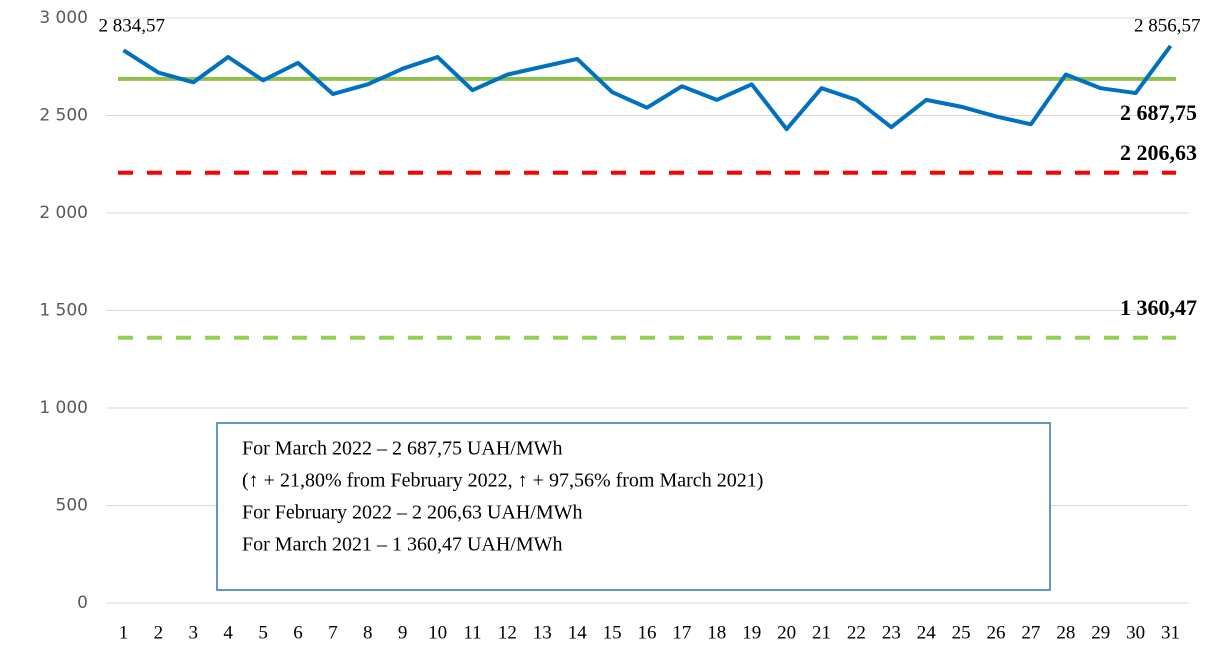  I want to click on x-tick-label: 16, so click(647, 632).